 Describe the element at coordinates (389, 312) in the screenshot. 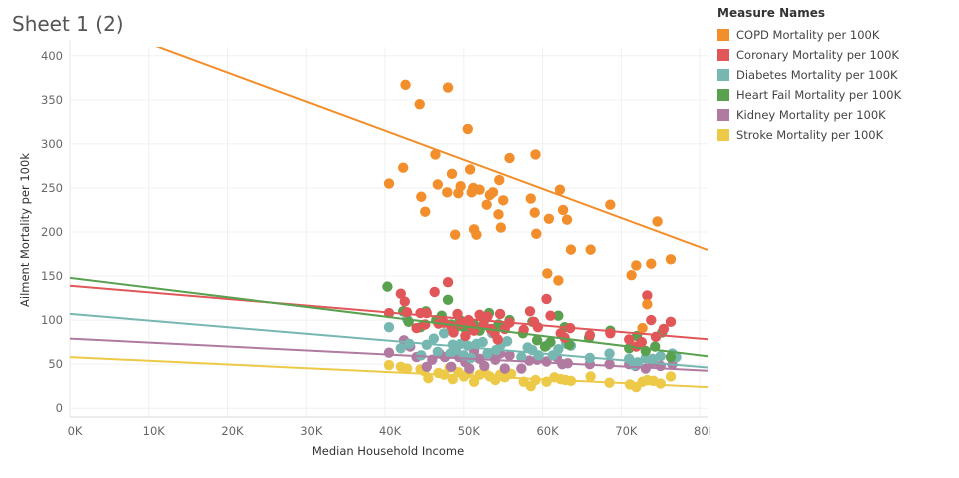

I see `coronary-trend-line` at that location.